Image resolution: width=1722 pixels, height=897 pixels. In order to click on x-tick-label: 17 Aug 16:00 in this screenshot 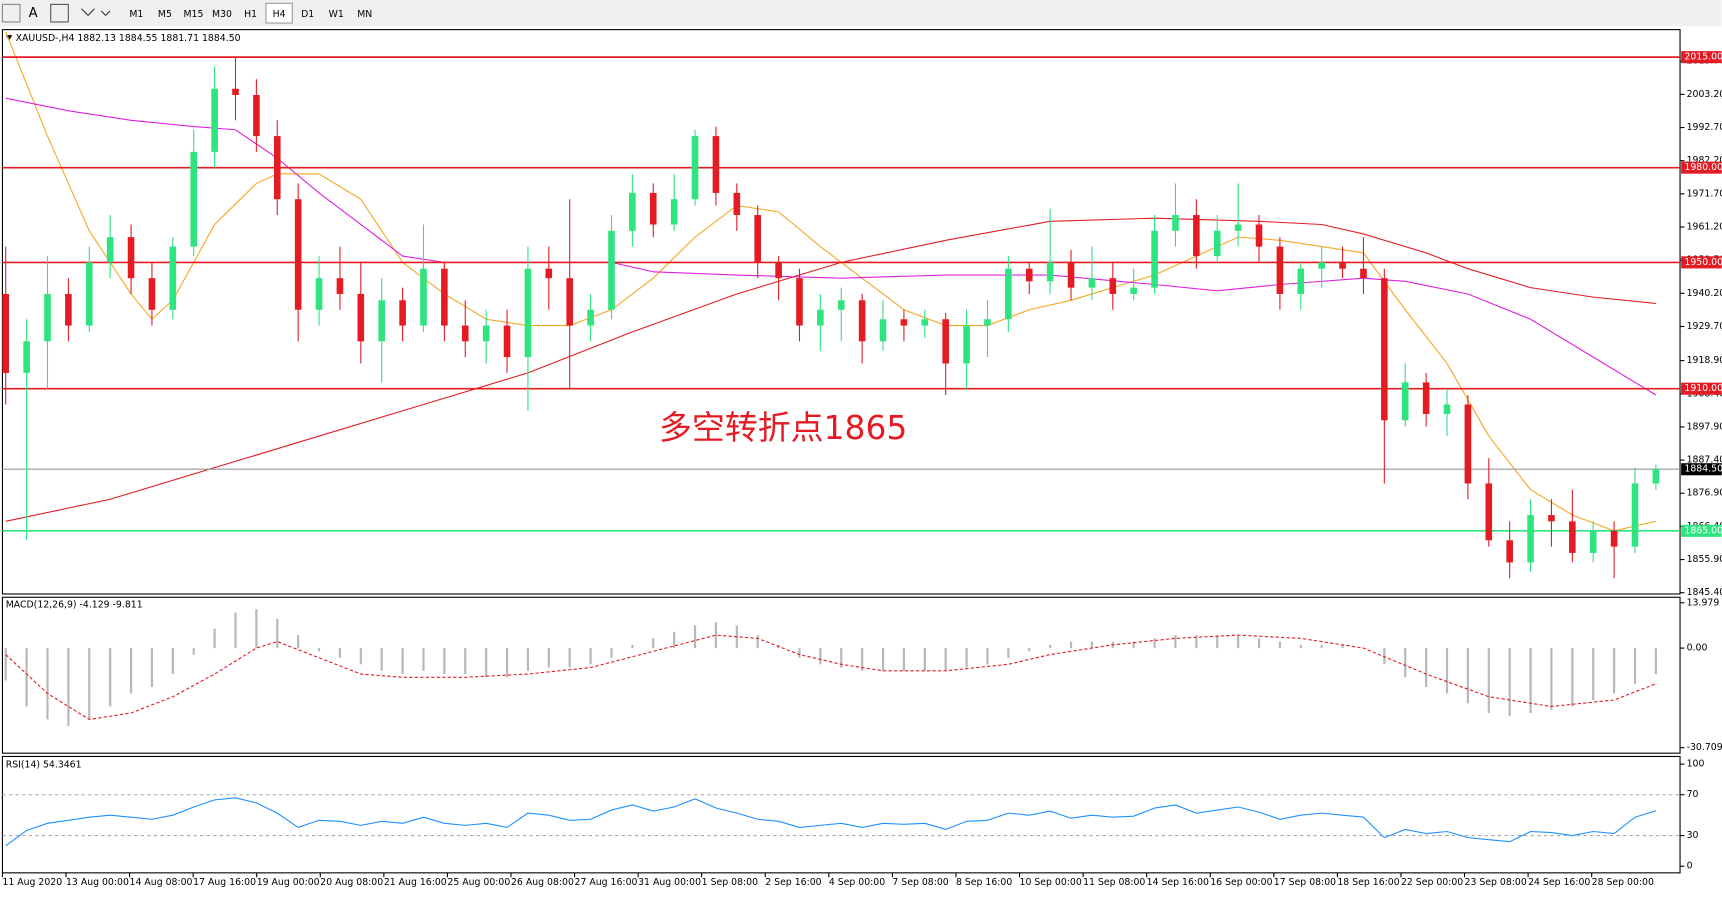, I will do `click(224, 882)`.